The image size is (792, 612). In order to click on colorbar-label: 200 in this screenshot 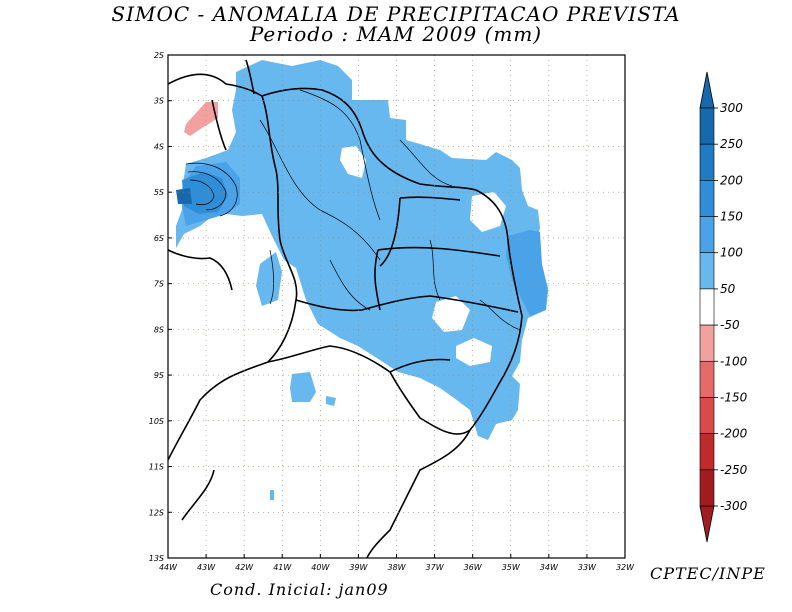, I will do `click(731, 180)`.